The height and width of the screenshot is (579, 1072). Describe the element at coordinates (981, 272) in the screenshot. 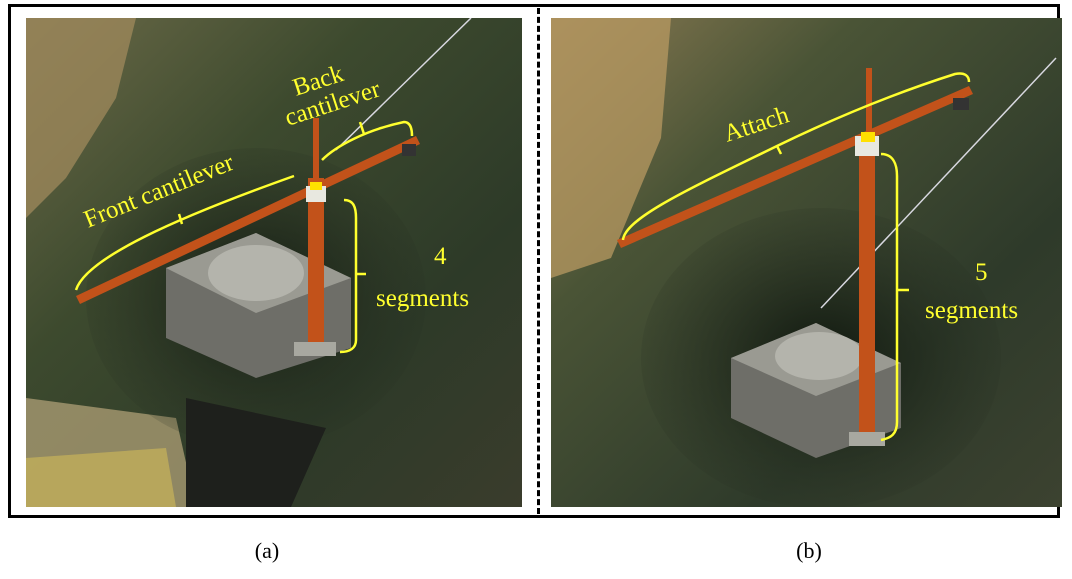

I see `segments-count-label: 5` at that location.